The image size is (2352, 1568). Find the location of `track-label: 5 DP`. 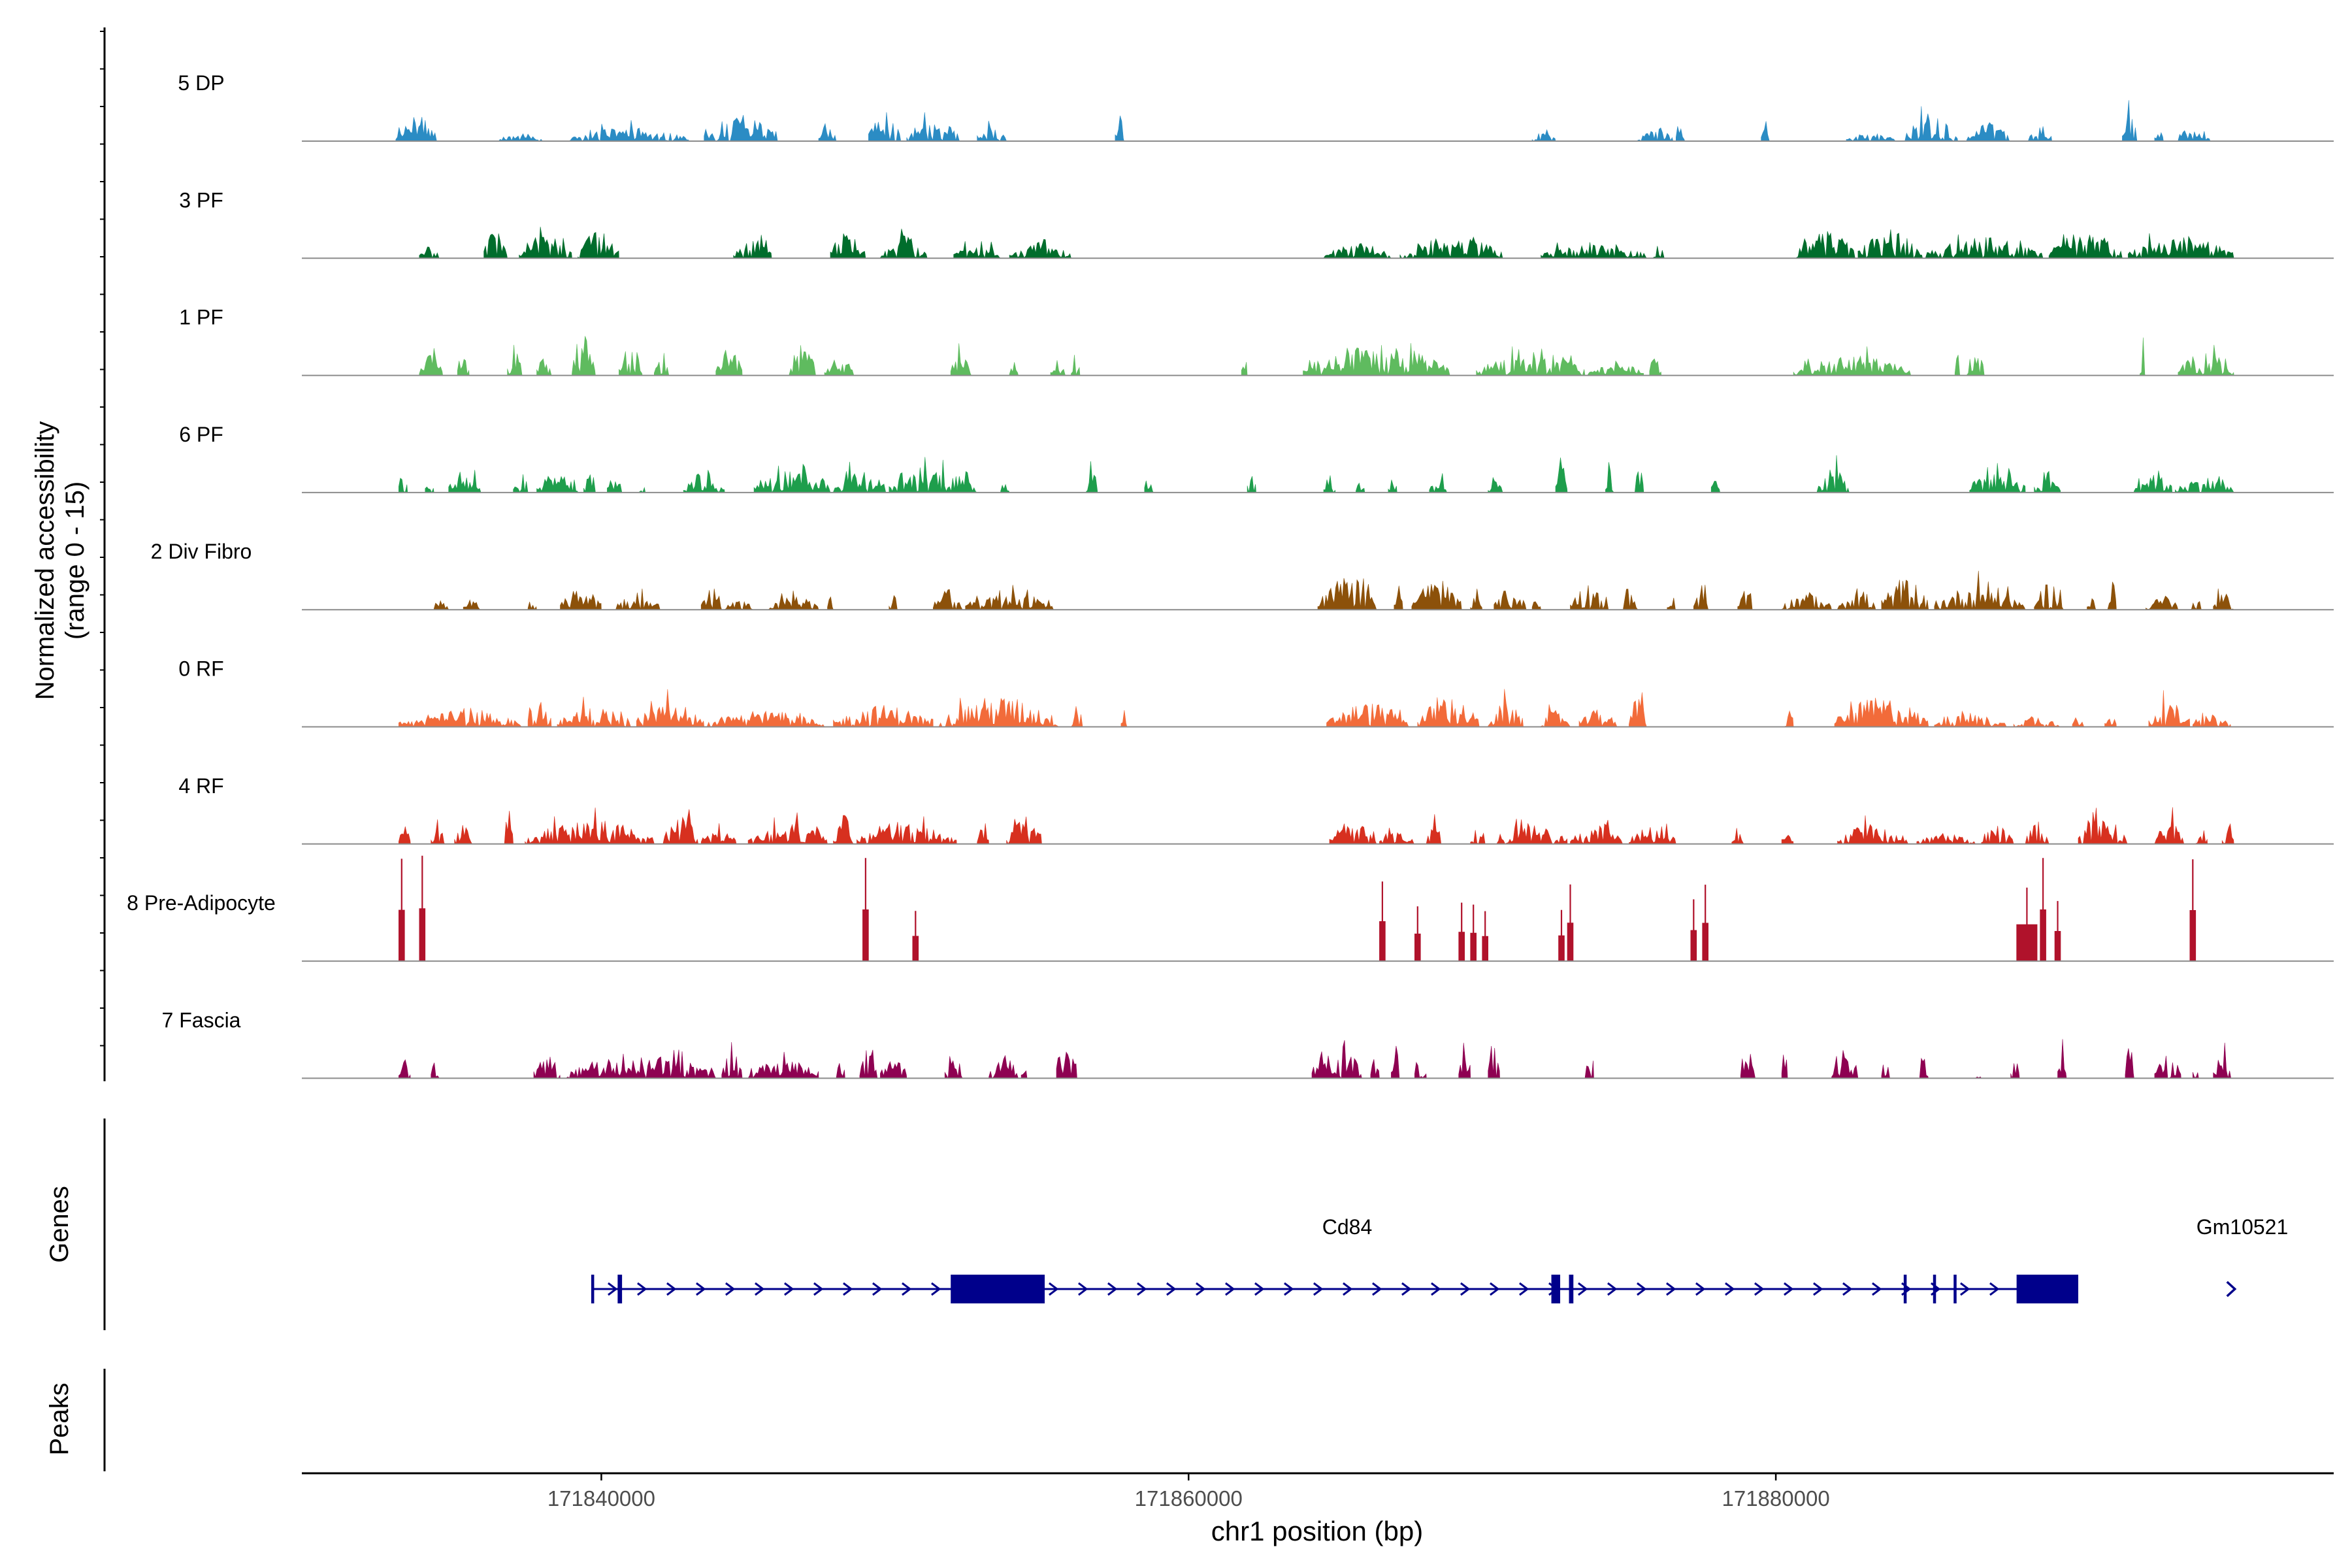

track-label: 5 DP is located at coordinates (201, 83).